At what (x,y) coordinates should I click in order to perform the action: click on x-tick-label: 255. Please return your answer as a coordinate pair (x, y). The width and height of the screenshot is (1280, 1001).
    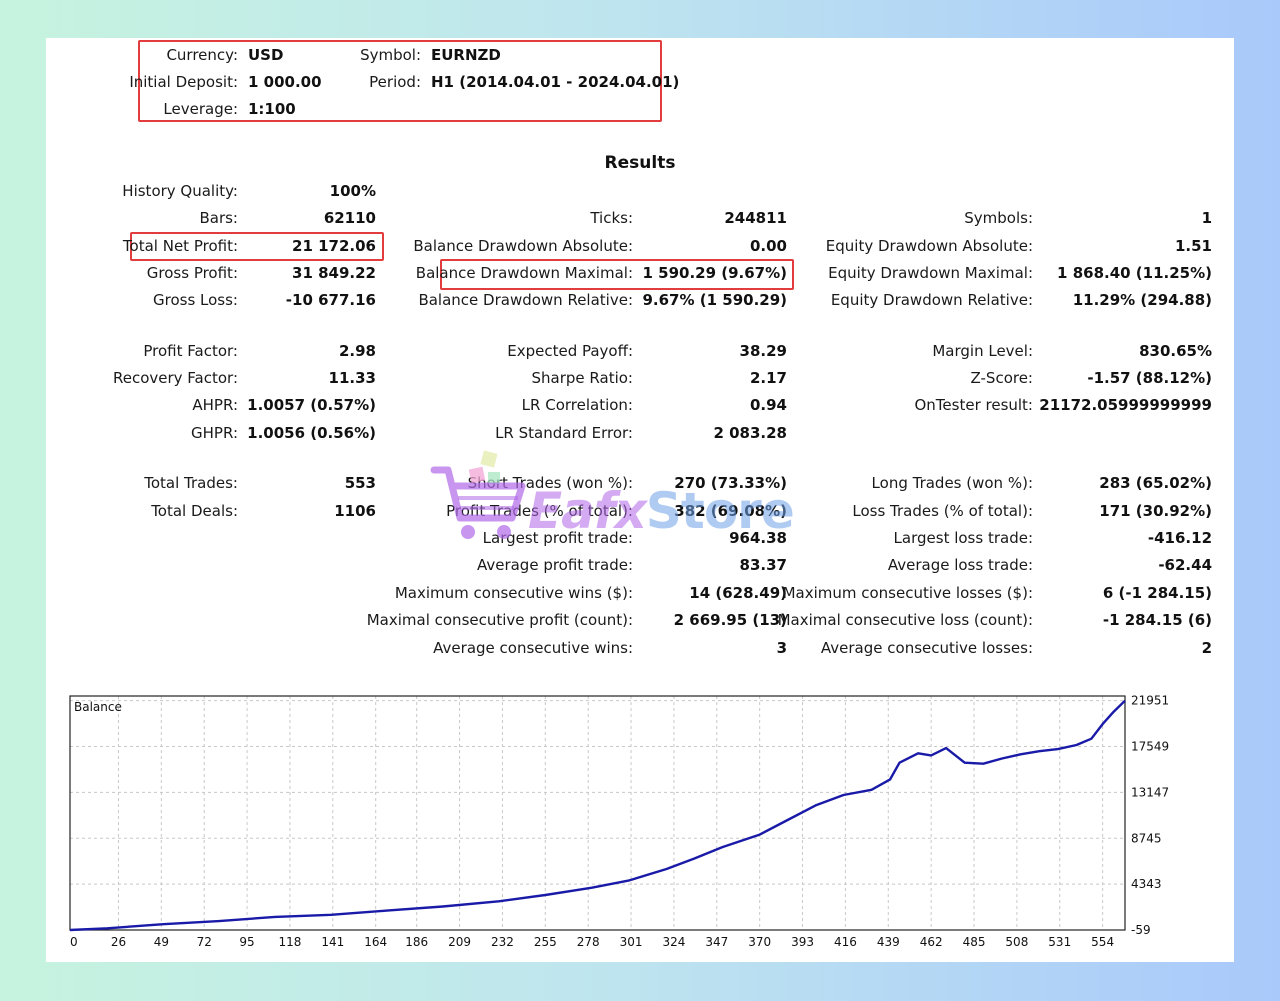
    Looking at the image, I should click on (545, 942).